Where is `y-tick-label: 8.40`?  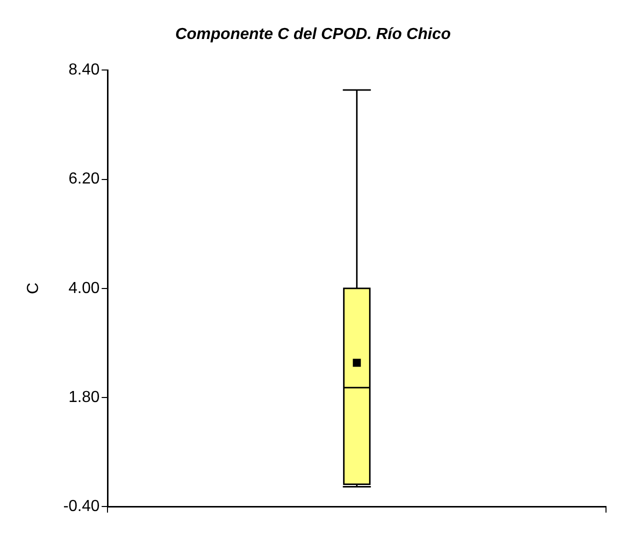
y-tick-label: 8.40 is located at coordinates (84, 70).